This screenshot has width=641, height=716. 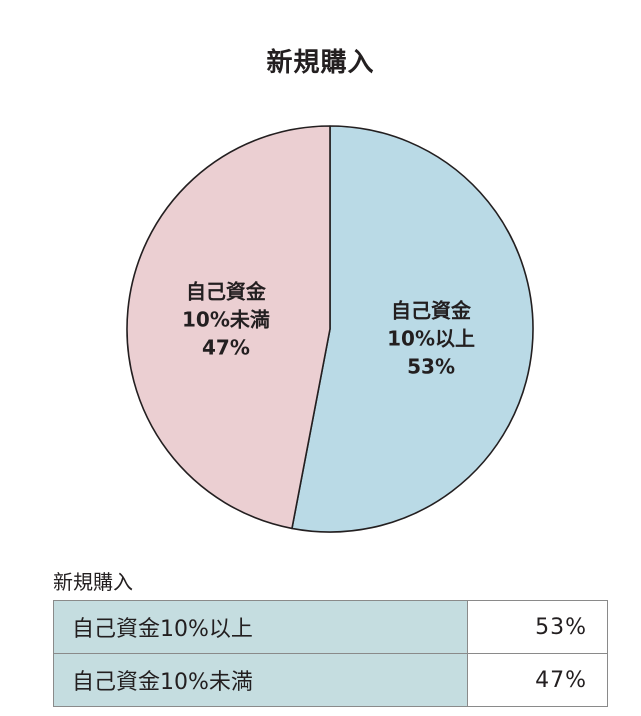 What do you see at coordinates (260, 627) in the screenshot?
I see `row-label: 自己資金10%以上` at bounding box center [260, 627].